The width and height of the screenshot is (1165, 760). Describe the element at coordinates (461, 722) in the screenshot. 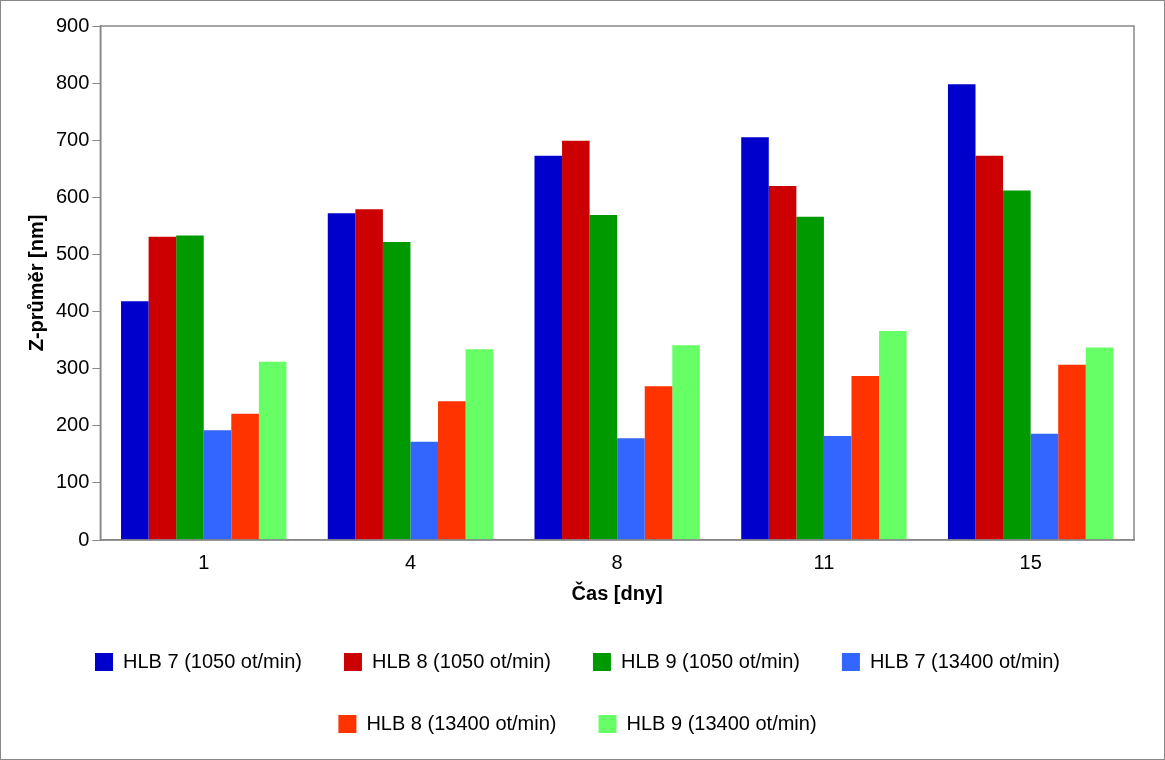

I see `legend-label: HLB 8 (13400 ot/min)` at that location.